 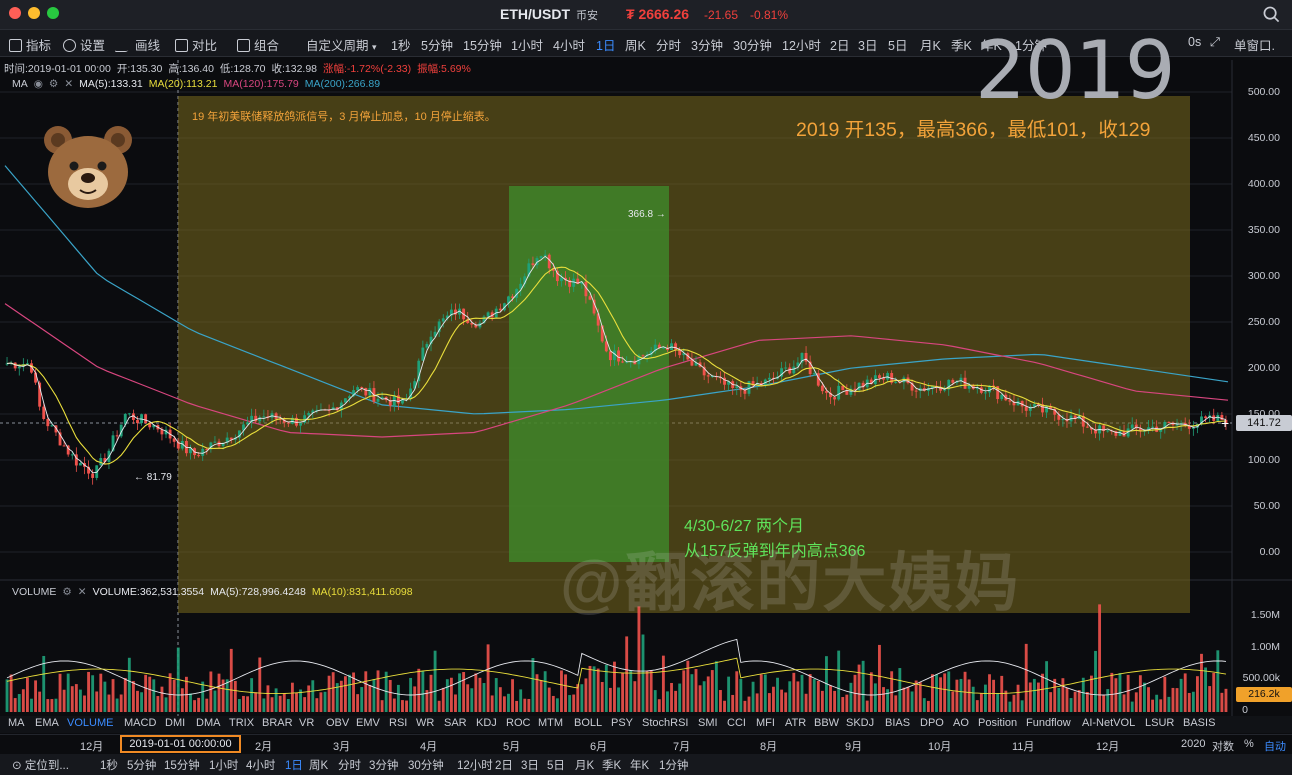 I want to click on ma-legend-title: MA, so click(x=20, y=84).